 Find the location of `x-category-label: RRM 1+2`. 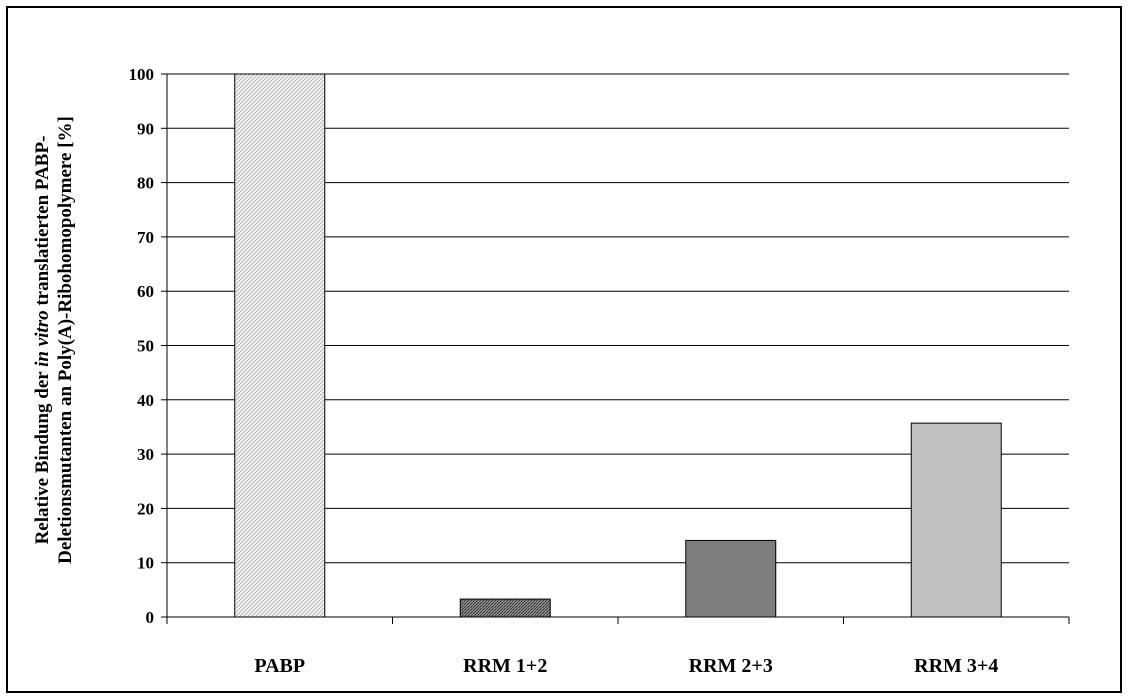

x-category-label: RRM 1+2 is located at coordinates (505, 666).